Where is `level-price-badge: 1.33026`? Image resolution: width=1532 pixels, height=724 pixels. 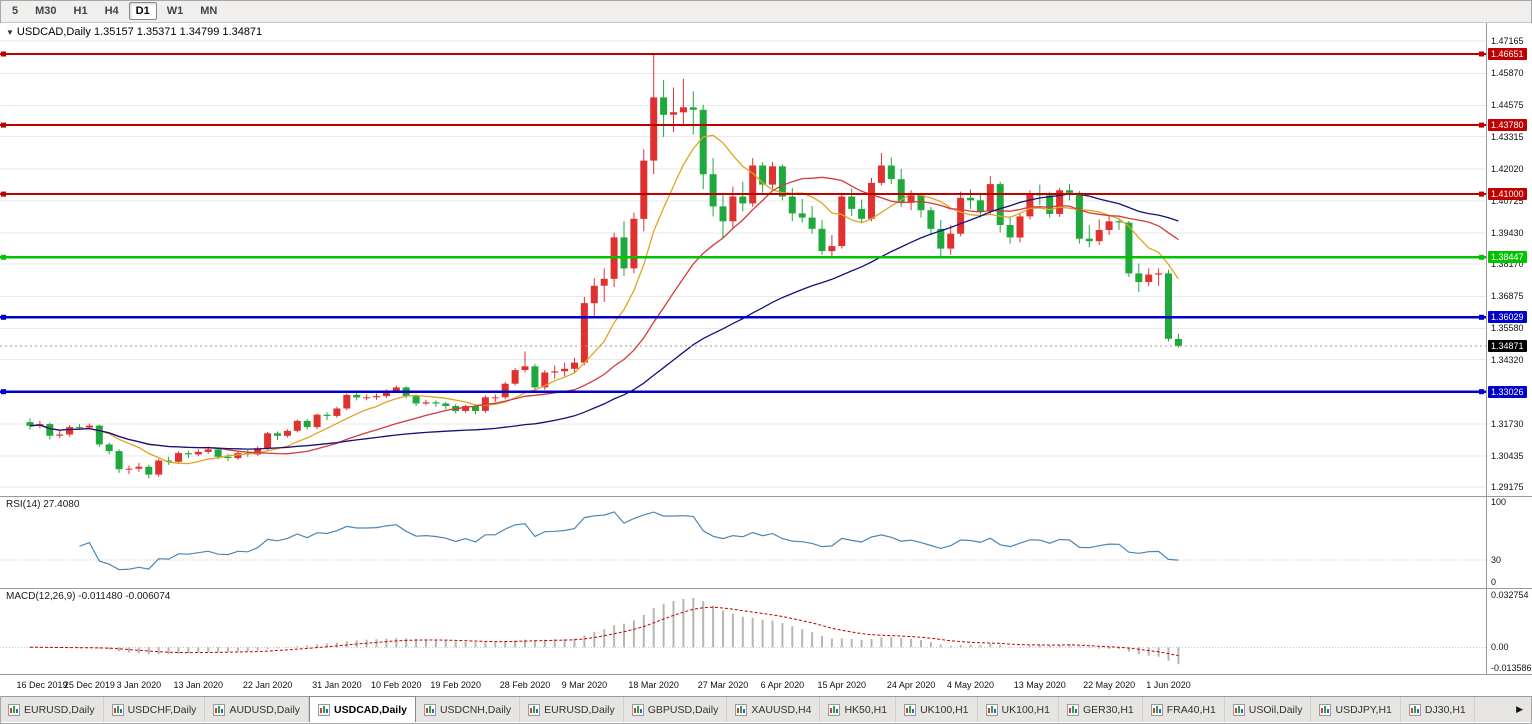
level-price-badge: 1.33026 is located at coordinates (1507, 391).